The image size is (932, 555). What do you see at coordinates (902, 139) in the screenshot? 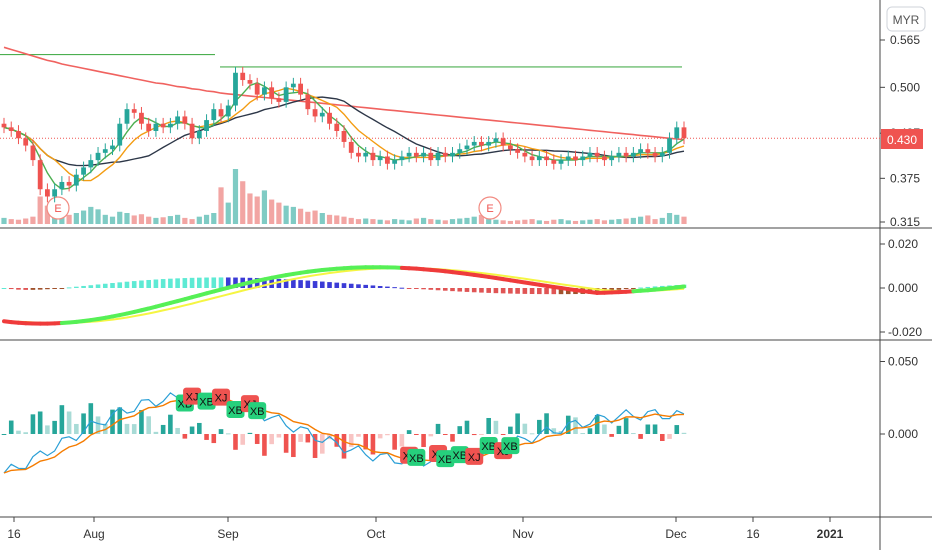
I see `last-price-badge: 0.430` at bounding box center [902, 139].